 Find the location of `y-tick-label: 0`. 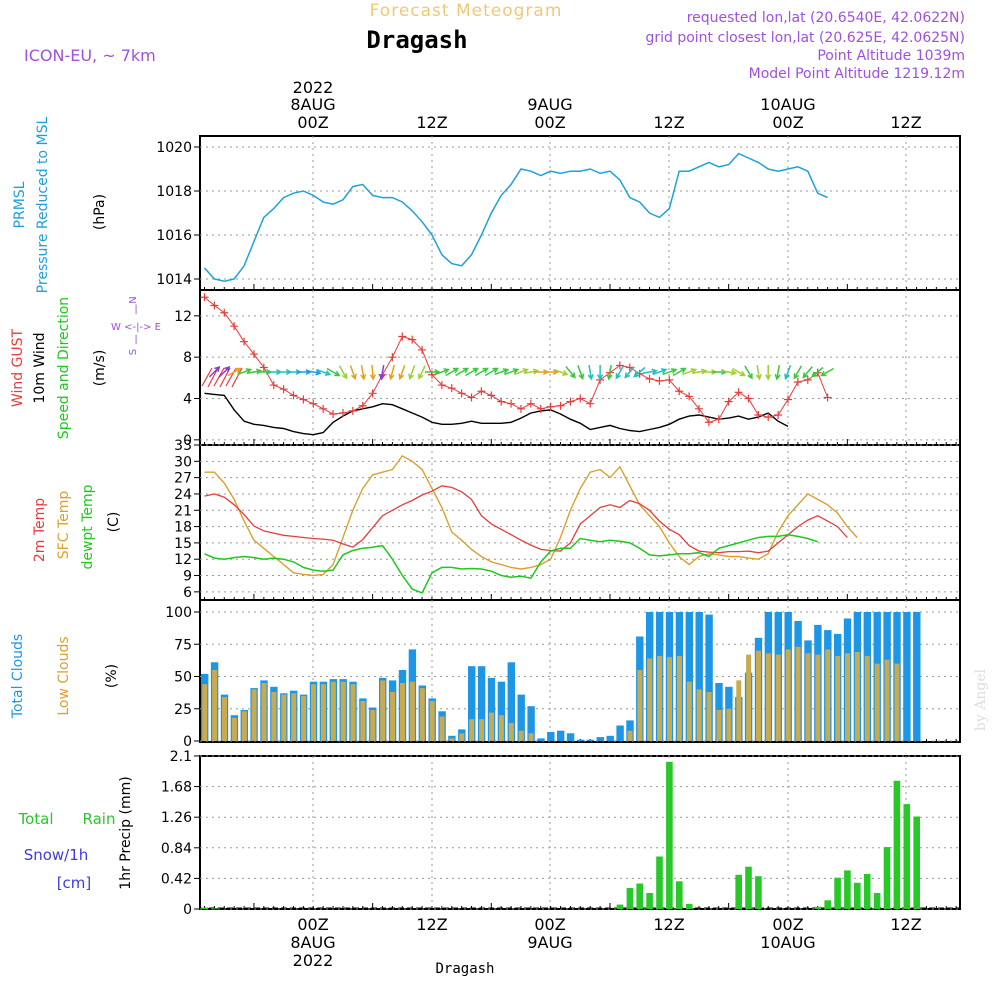

y-tick-label: 0 is located at coordinates (187, 910).